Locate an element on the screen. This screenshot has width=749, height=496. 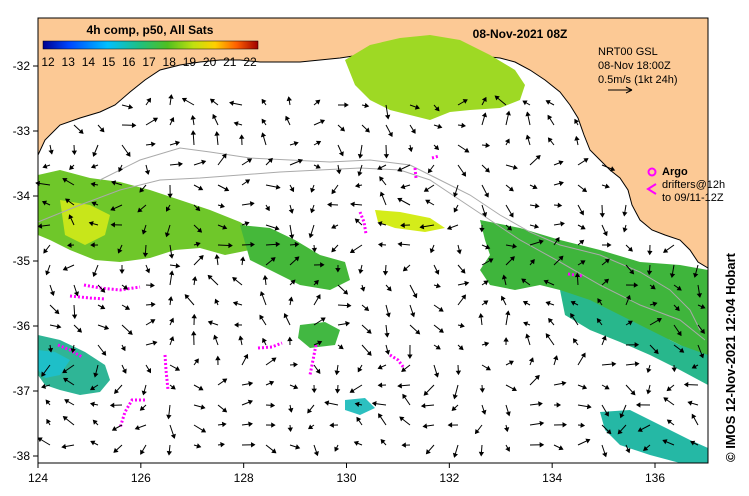
colorbar-tick-label: 16 is located at coordinates (129, 62).